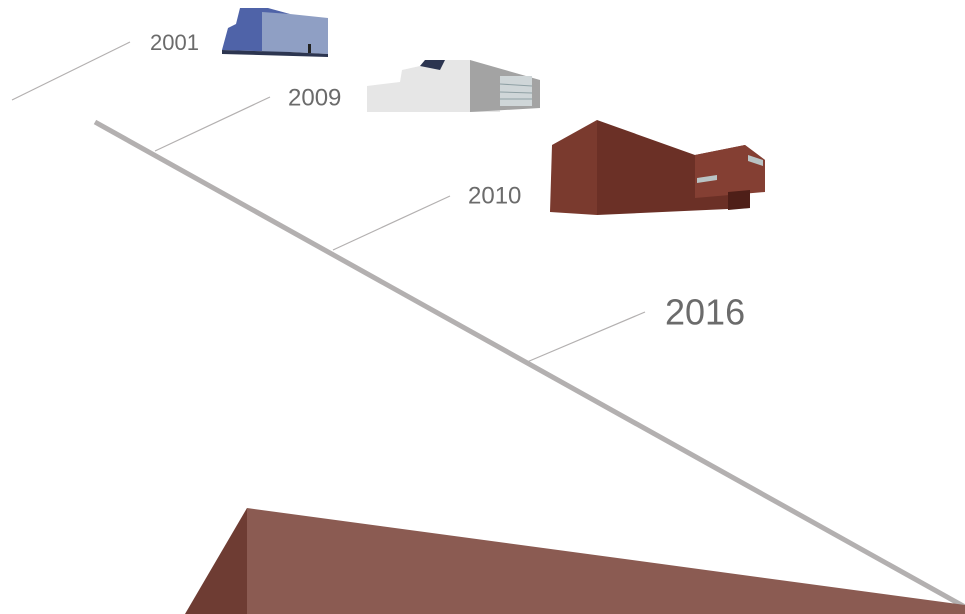 This screenshot has width=965, height=614. I want to click on building-2001, so click(275, 32).